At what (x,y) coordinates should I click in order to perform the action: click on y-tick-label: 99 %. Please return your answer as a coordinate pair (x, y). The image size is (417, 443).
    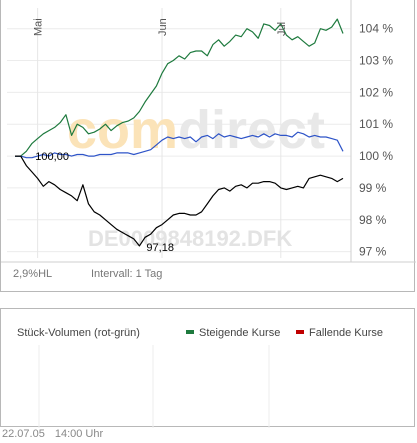
    Looking at the image, I should click on (373, 188).